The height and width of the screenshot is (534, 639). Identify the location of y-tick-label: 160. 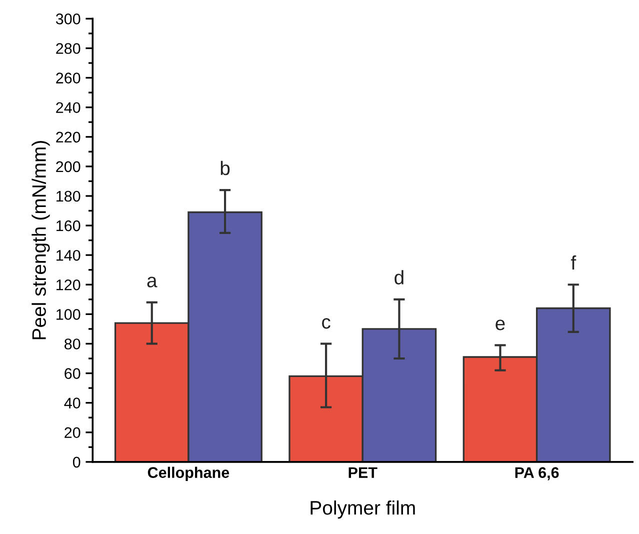
(68, 226).